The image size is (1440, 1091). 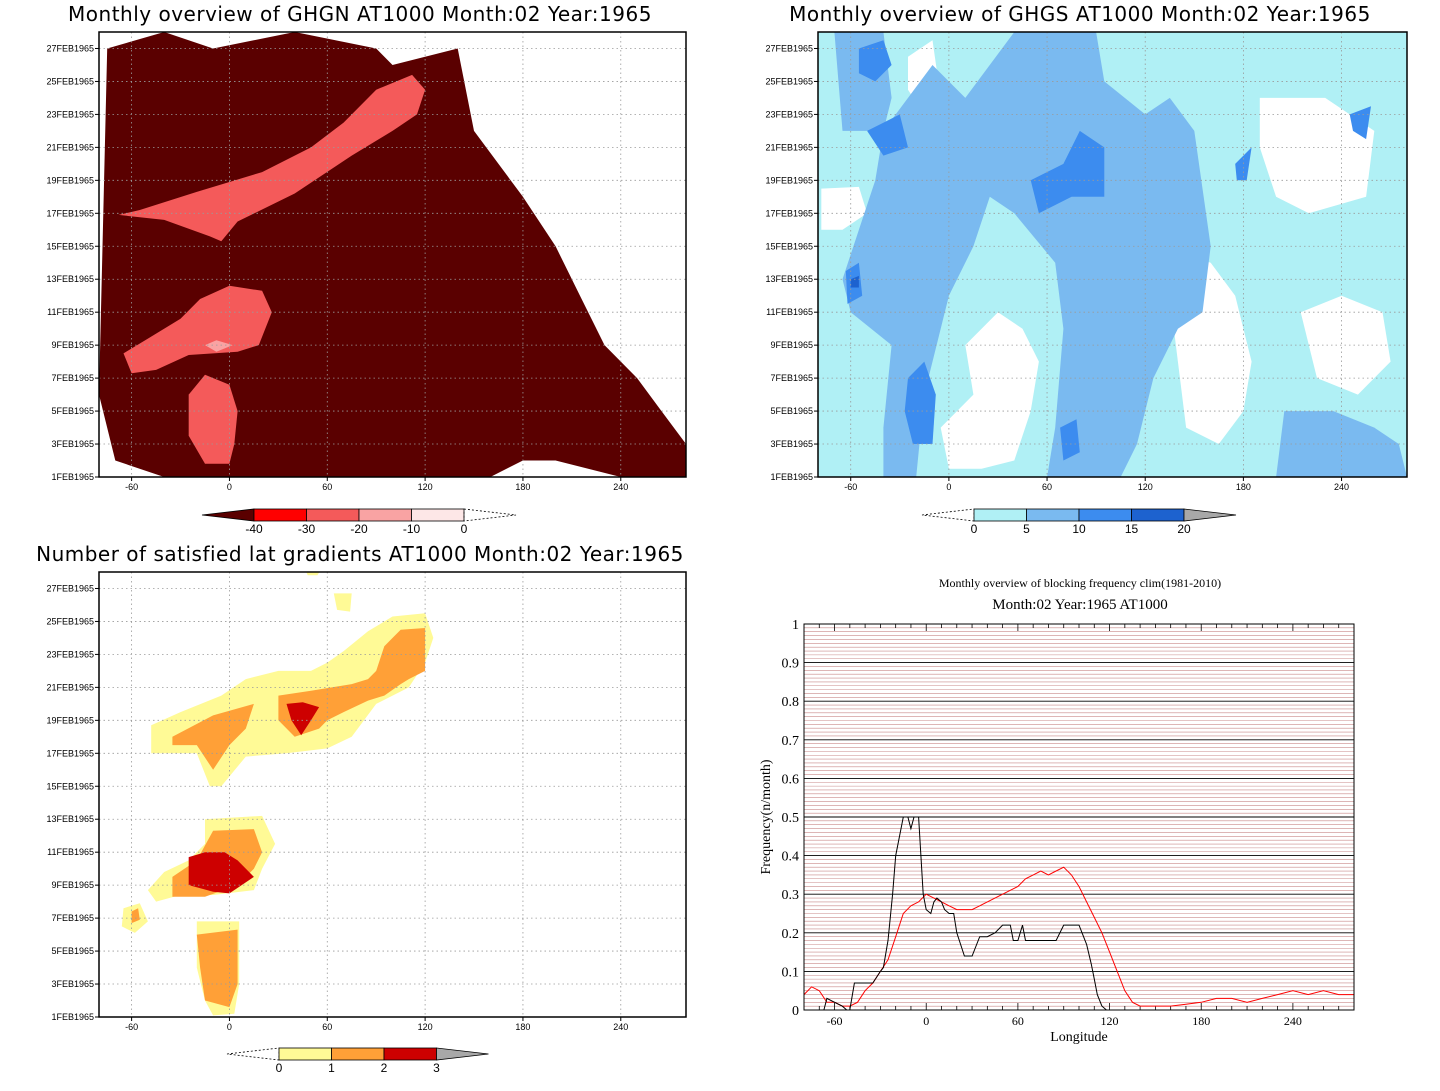 I want to click on ghgn-xtick-label: 0, so click(x=229, y=487).